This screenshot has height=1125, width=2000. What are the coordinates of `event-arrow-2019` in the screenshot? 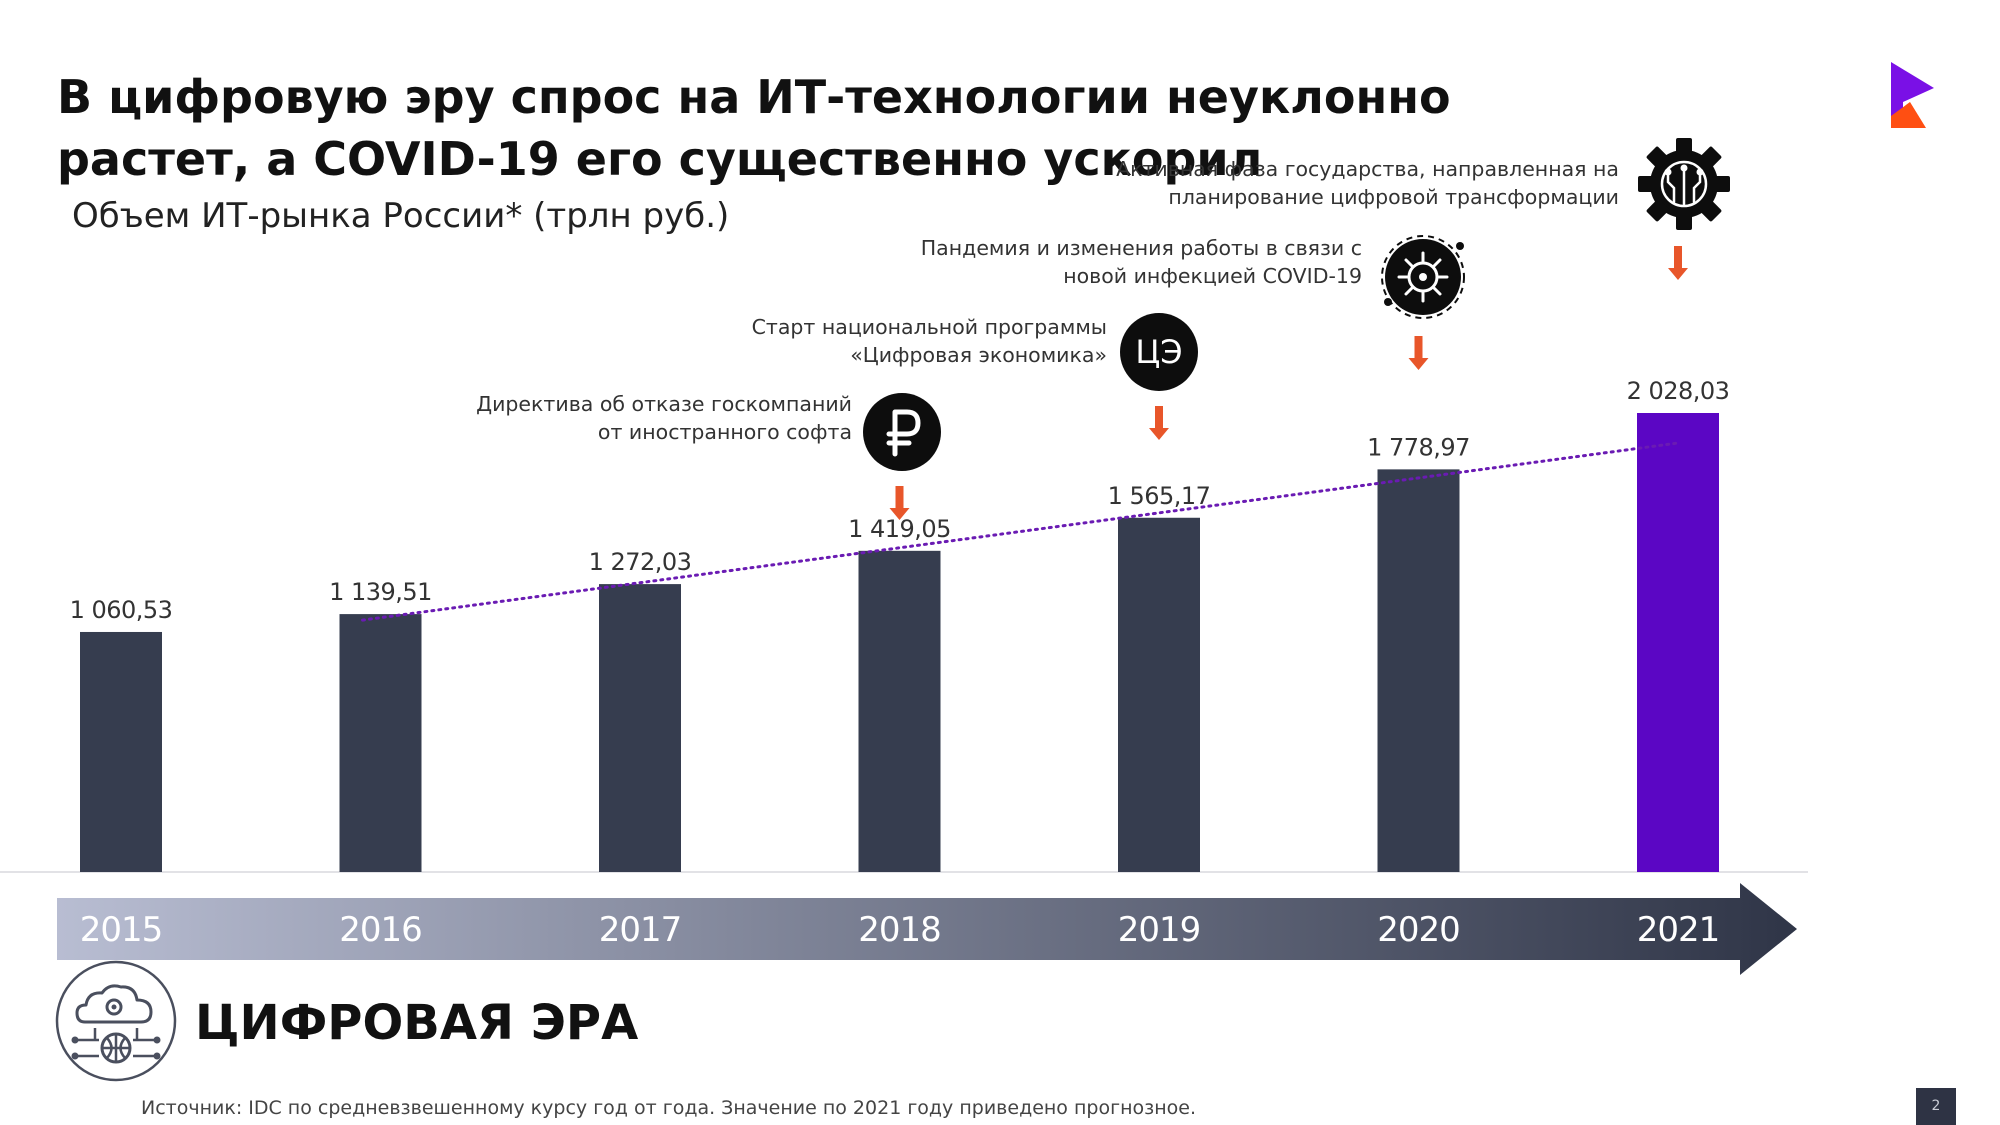 It's located at (1159, 423).